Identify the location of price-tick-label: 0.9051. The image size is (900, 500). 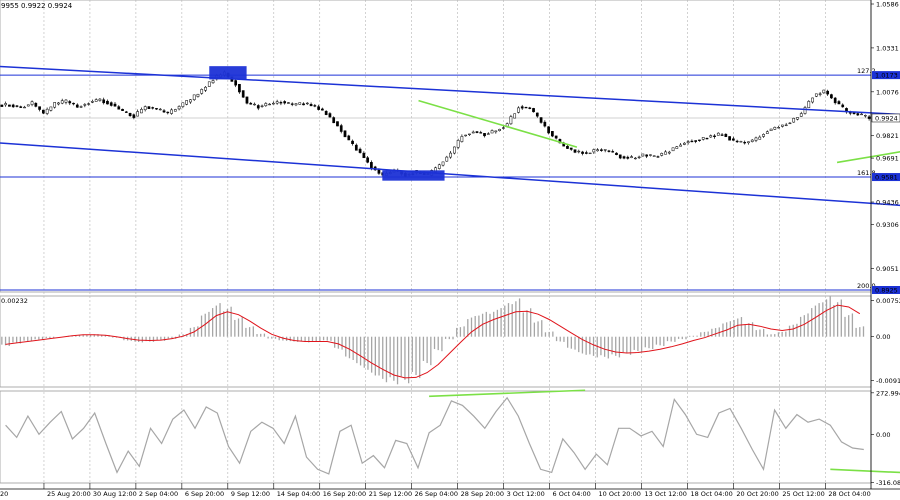
(887, 269).